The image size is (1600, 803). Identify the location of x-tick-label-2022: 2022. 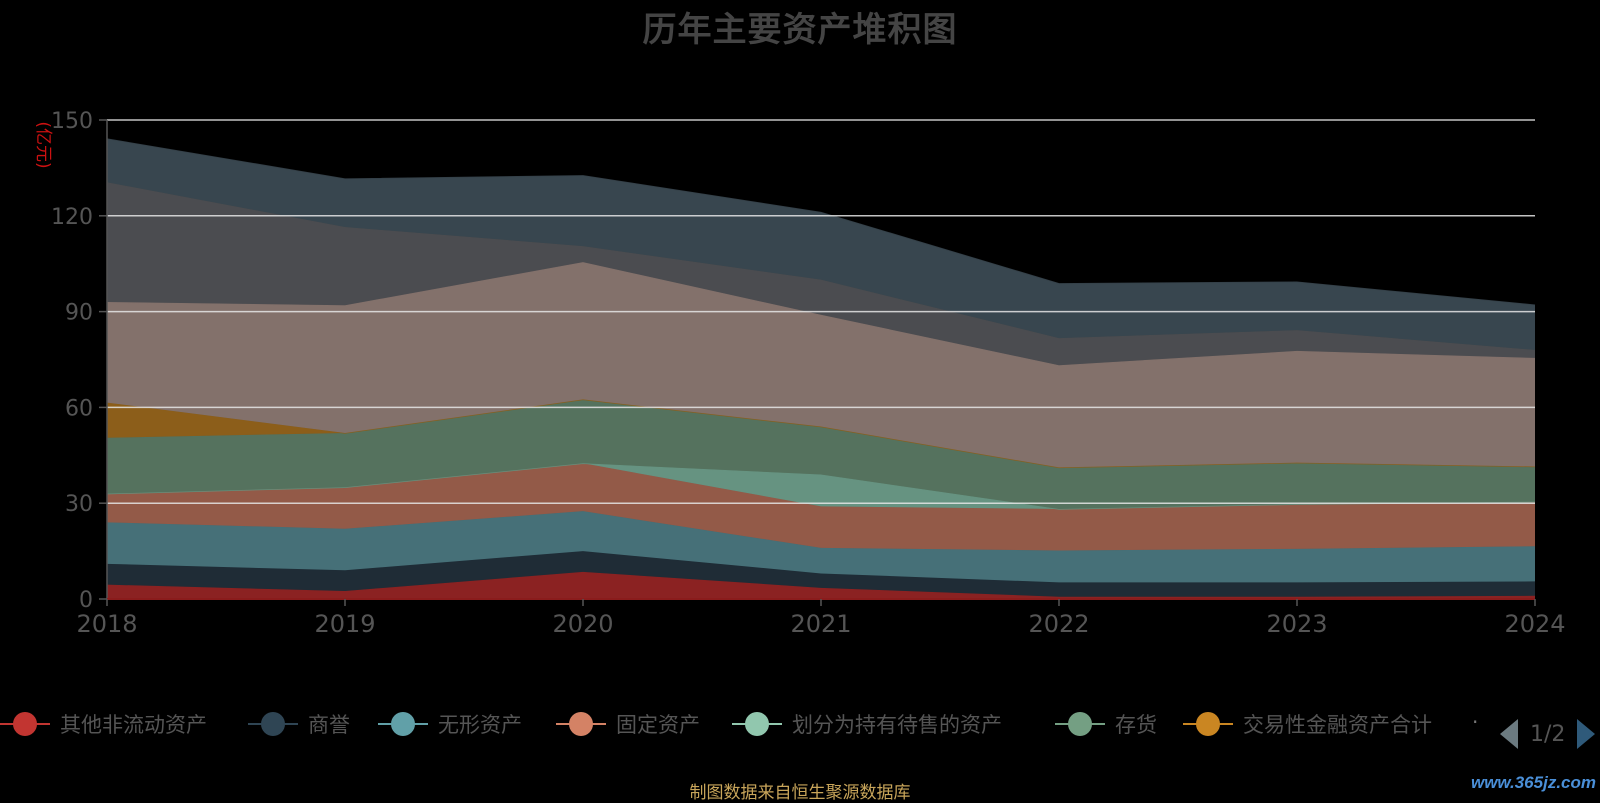
(1058, 624).